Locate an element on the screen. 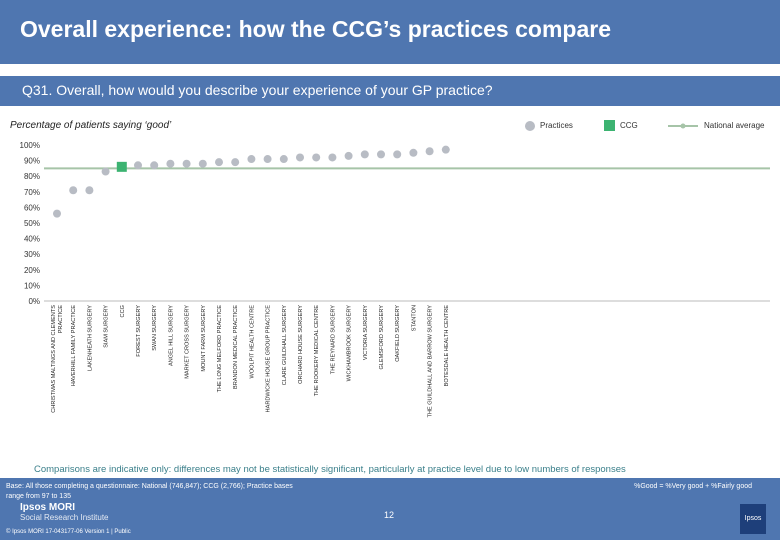  category-label: HAVERHILL FAMILY PRACTICE is located at coordinates (74, 346).